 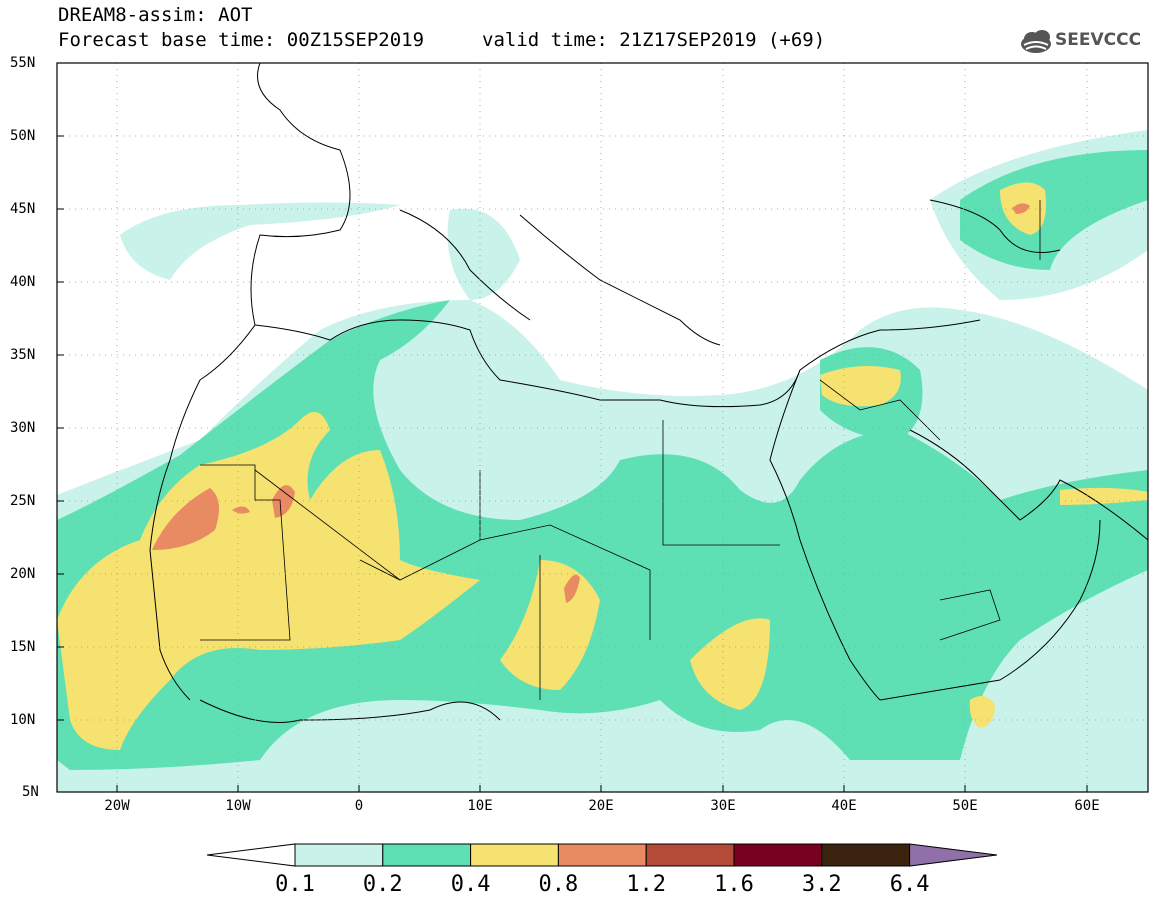 I want to click on lat-label-25n: 25N, so click(x=23, y=501).